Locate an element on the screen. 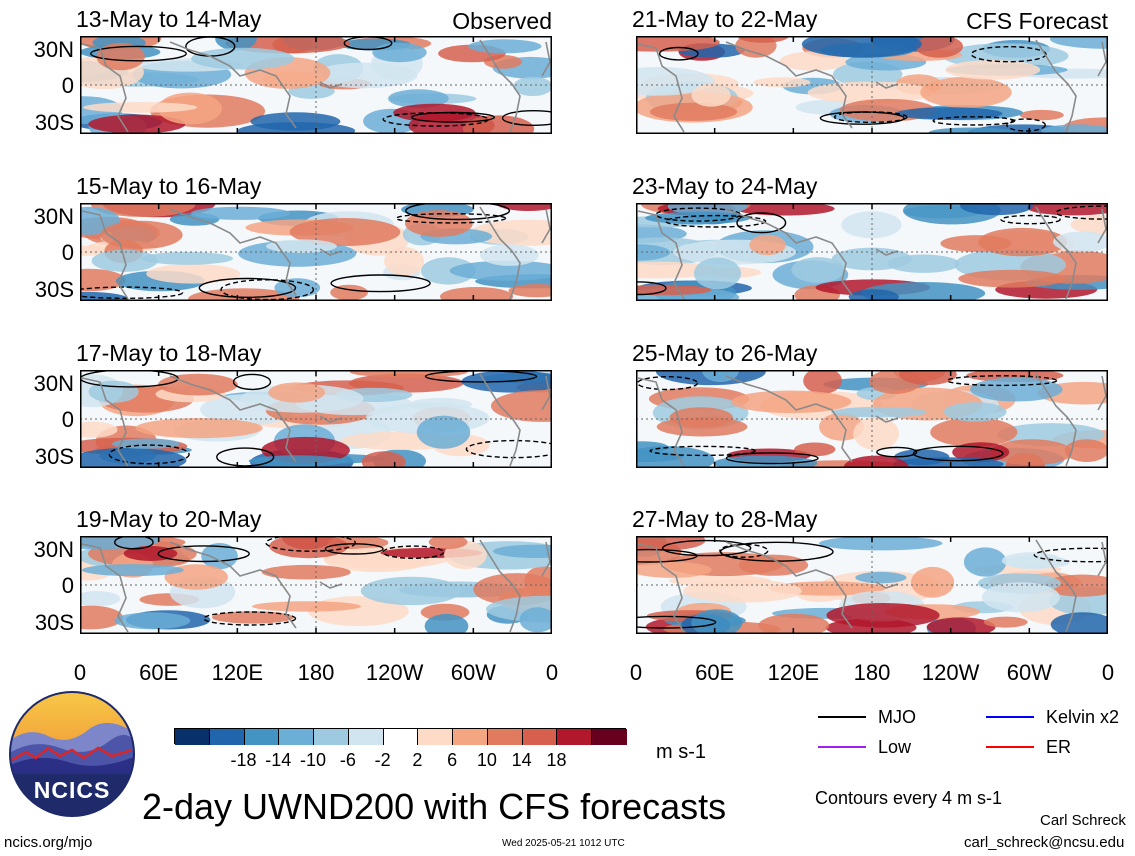 The height and width of the screenshot is (856, 1135). colorbar-tick-label: 14 is located at coordinates (521, 760).